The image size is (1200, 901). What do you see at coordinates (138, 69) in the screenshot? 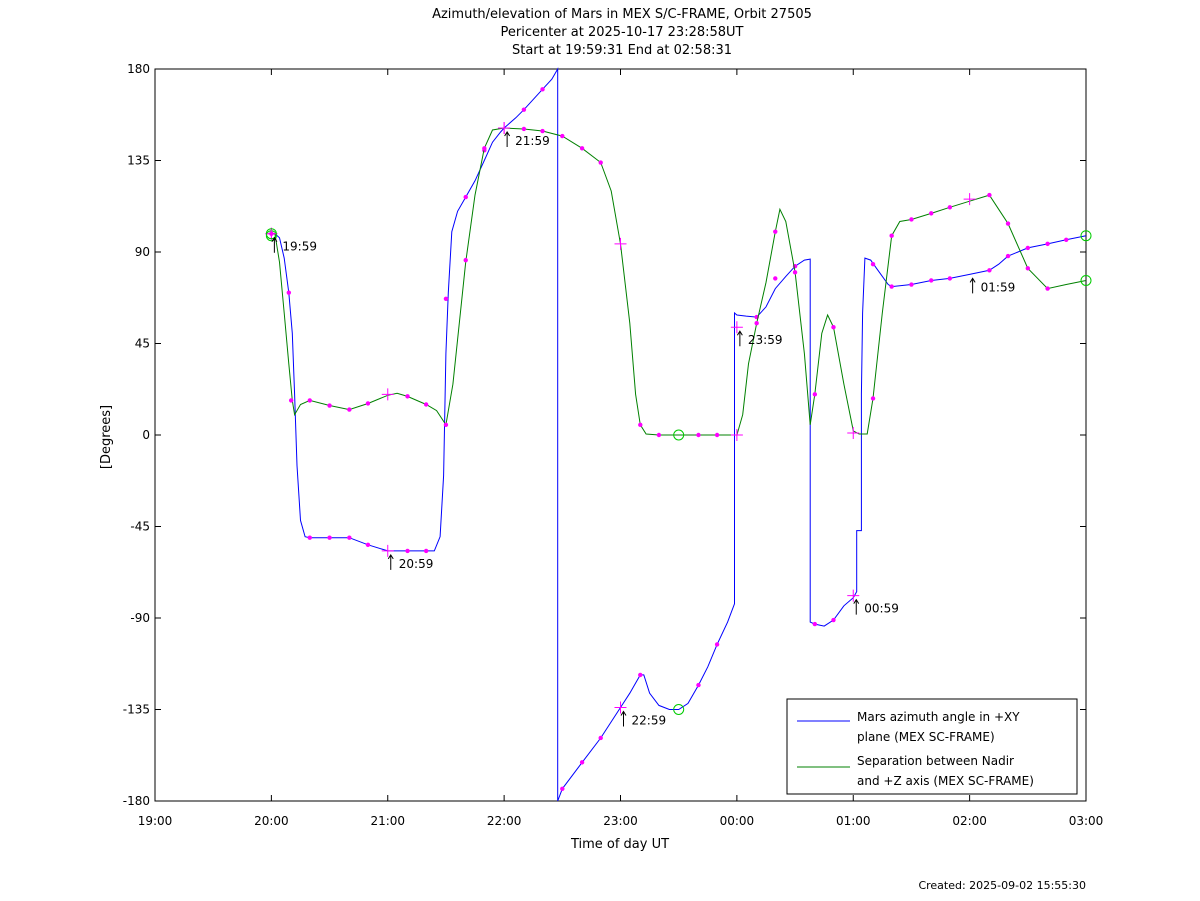
I see `y-tick-label: 180` at bounding box center [138, 69].